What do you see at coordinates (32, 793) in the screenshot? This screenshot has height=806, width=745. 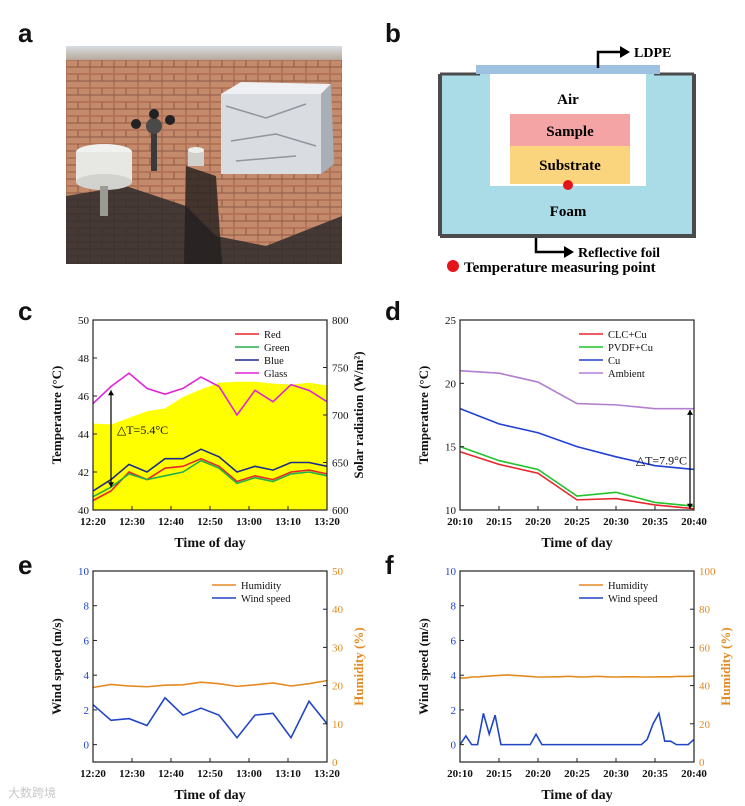 I see `watermark-text: 大数跨境` at bounding box center [32, 793].